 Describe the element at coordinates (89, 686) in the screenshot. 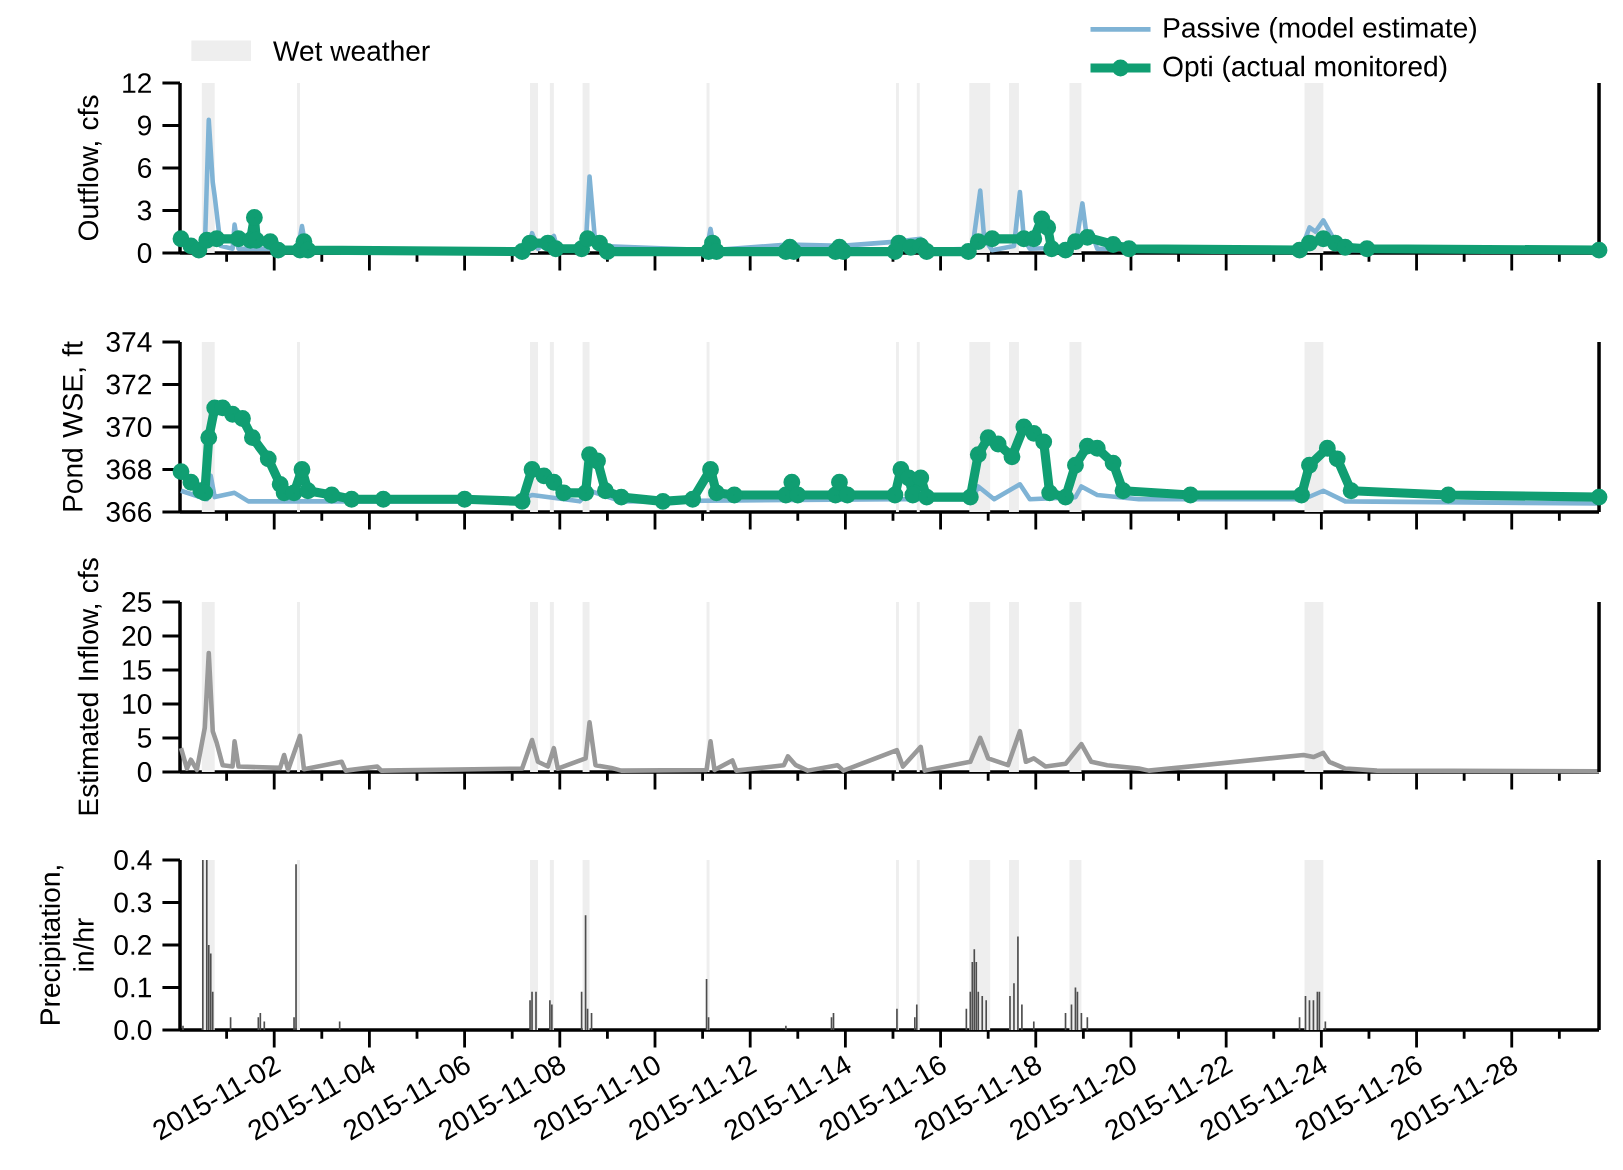

I see `y-axis-title: Estimated Inflow, cfs` at that location.